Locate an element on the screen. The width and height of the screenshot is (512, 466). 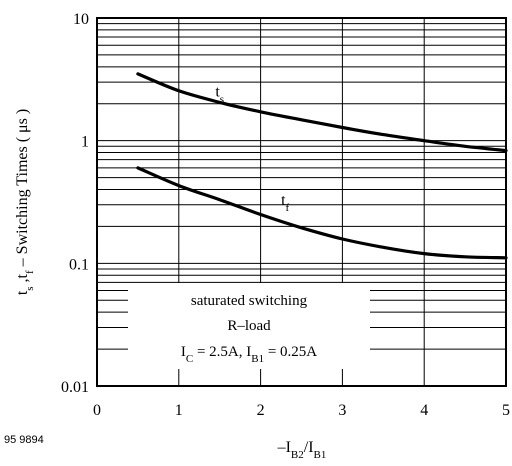
series-label-ts: ts is located at coordinates (219, 94).